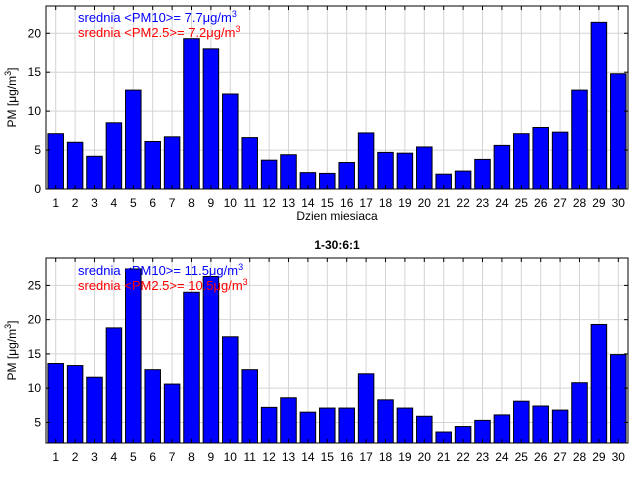  What do you see at coordinates (337, 245) in the screenshot?
I see `chart-title: 1-30:6:1` at bounding box center [337, 245].